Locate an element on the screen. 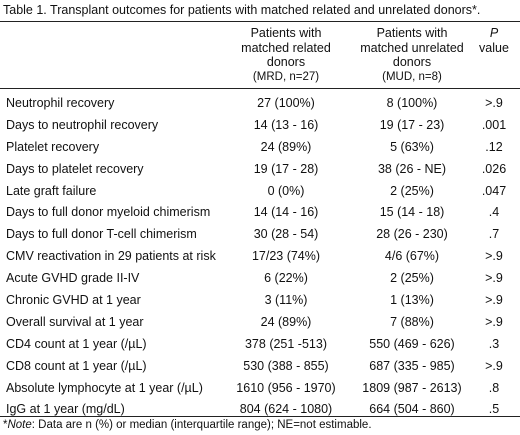 The image size is (520, 435). mud-value: 1 (13%) is located at coordinates (412, 300).